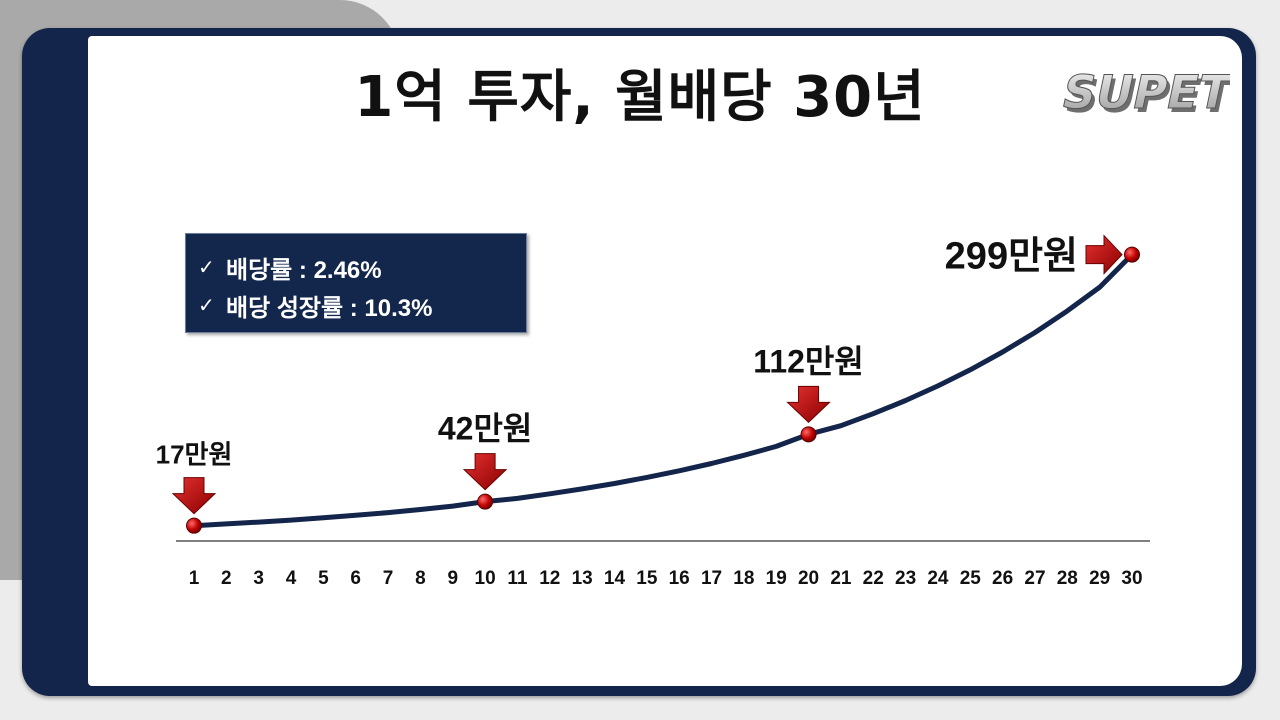 This screenshot has height=720, width=1280. Describe the element at coordinates (549, 578) in the screenshot. I see `x-tick-label: 12` at that location.